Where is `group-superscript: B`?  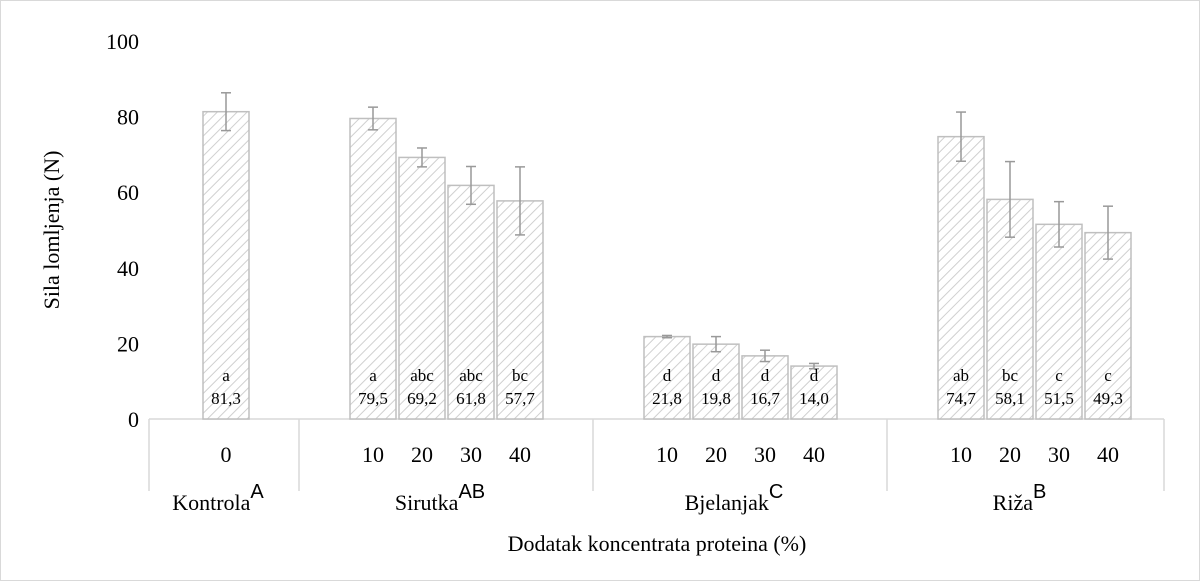
group-superscript: B is located at coordinates (1039, 492).